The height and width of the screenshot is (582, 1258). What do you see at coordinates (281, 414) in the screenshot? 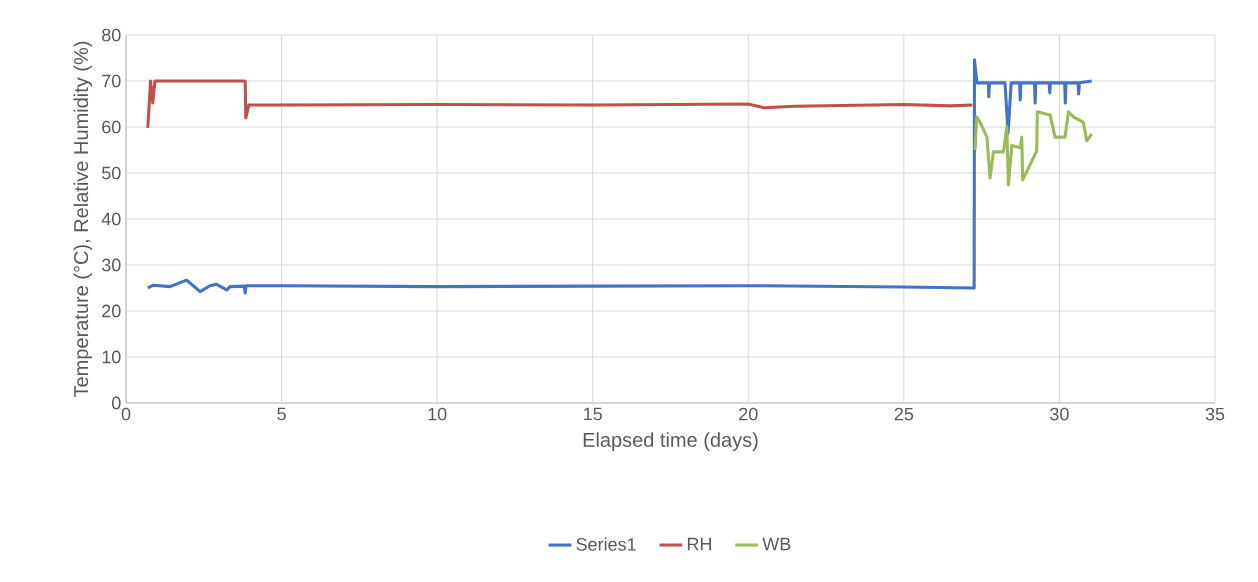
I see `x-tick-label: 5` at bounding box center [281, 414].